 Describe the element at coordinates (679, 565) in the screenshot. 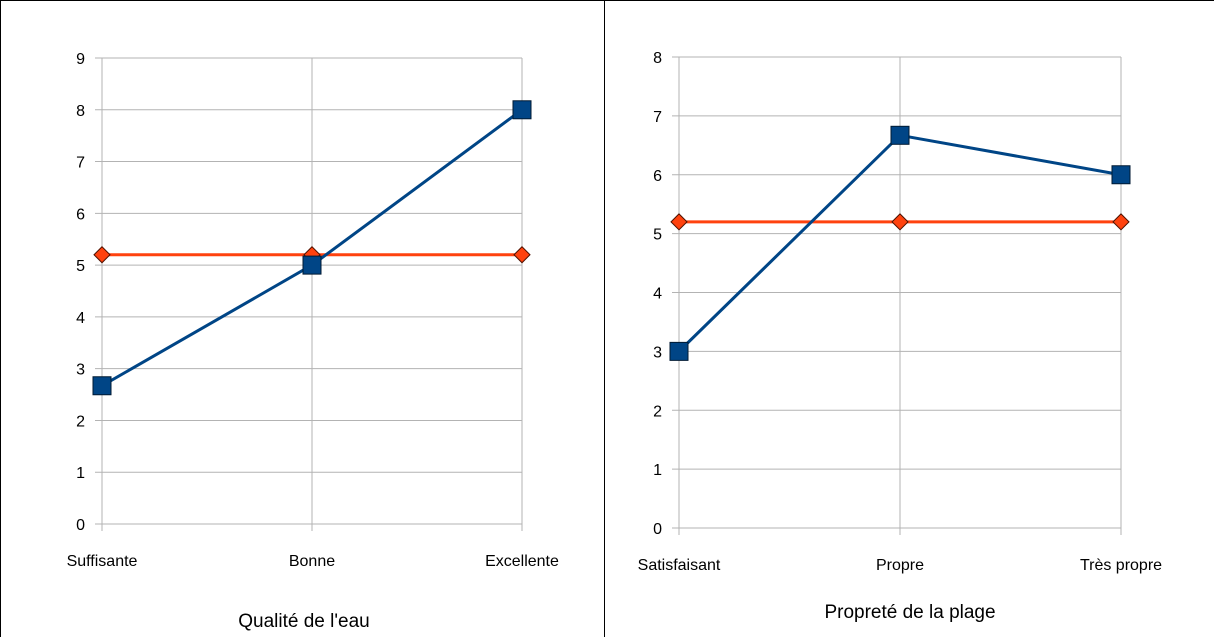

I see `x-tick-label: Satisfaisant` at that location.